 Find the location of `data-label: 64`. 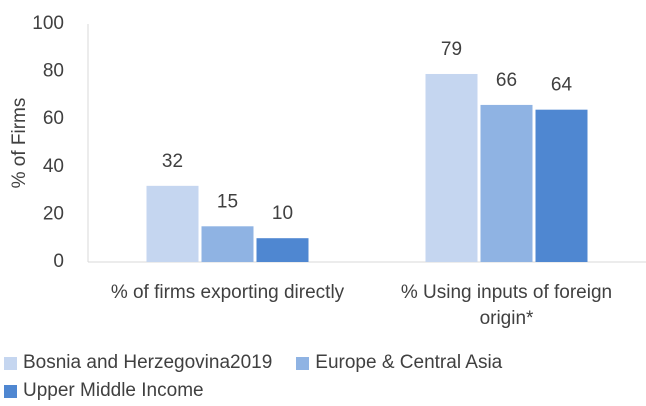

data-label: 64 is located at coordinates (562, 85).